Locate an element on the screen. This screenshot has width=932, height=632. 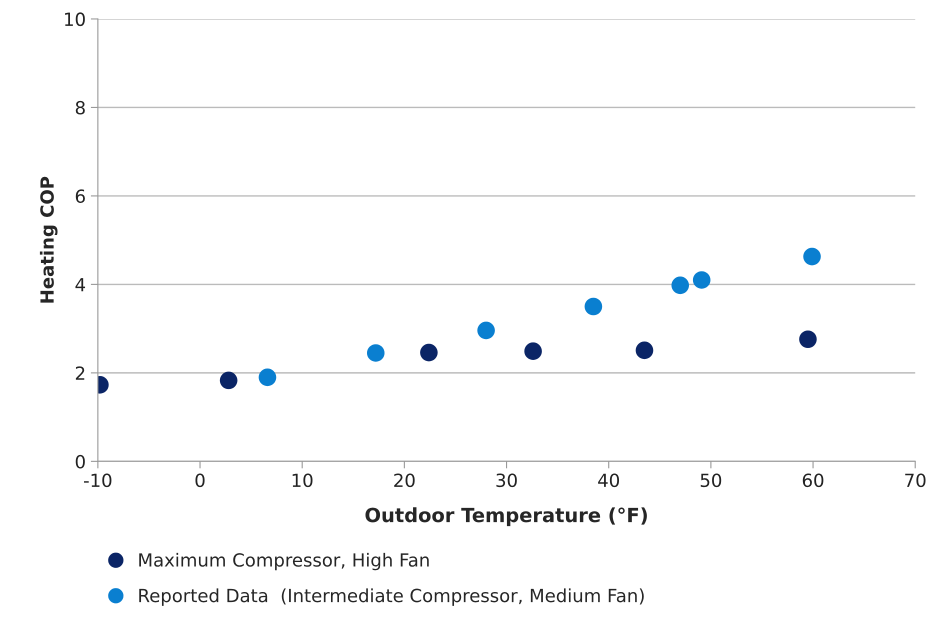
y-tick-label: 0 is located at coordinates (80, 461).